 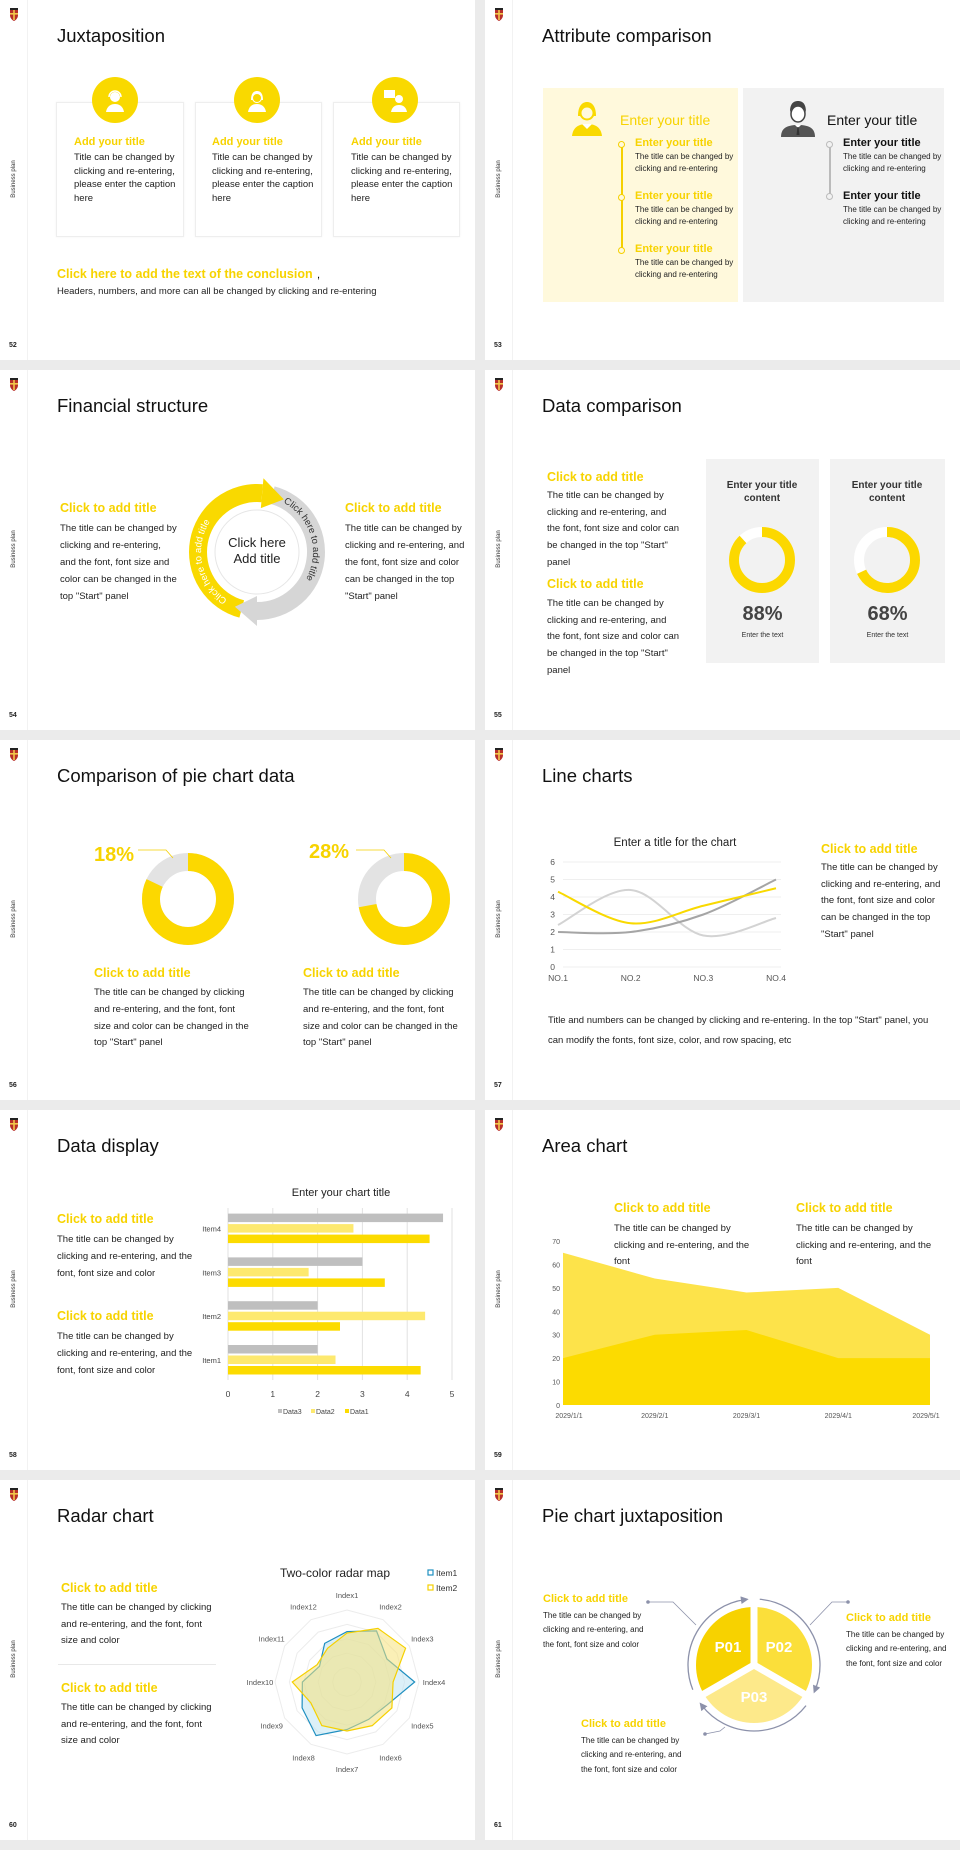 I want to click on bar-data1-item2, so click(x=284, y=1326).